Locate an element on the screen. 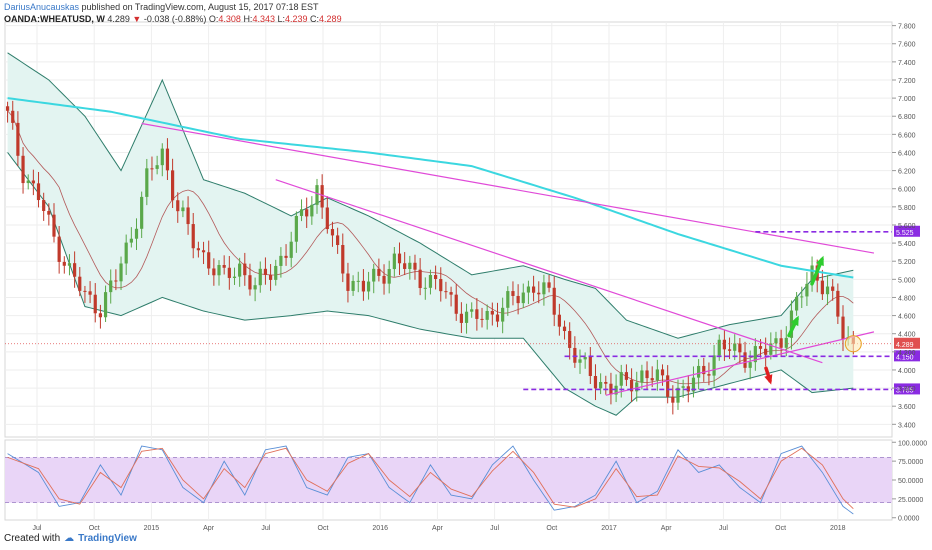 The width and height of the screenshot is (932, 550). x-tick-label: Jul is located at coordinates (723, 528).